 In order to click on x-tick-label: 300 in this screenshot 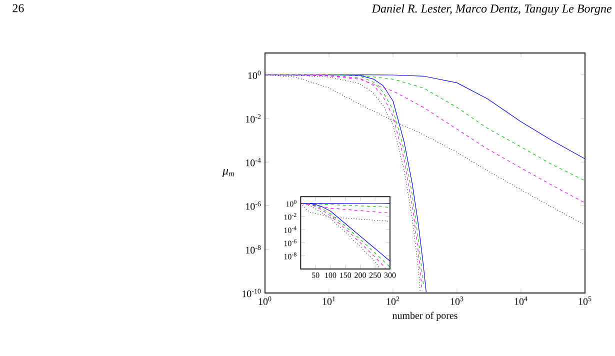, I will do `click(390, 275)`.